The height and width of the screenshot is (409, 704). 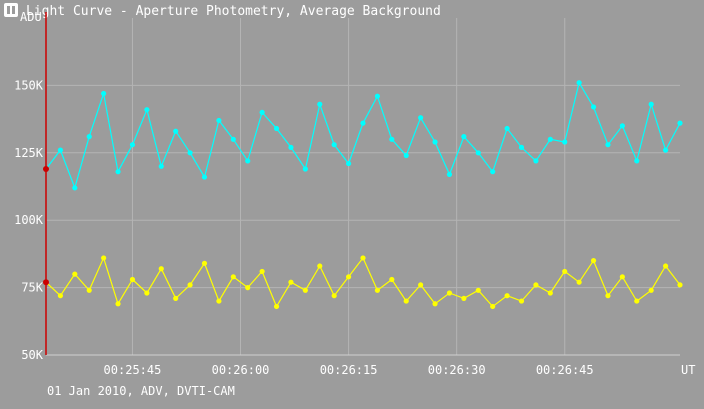 What do you see at coordinates (32, 355) in the screenshot?
I see `y-tick-label: 50K` at bounding box center [32, 355].